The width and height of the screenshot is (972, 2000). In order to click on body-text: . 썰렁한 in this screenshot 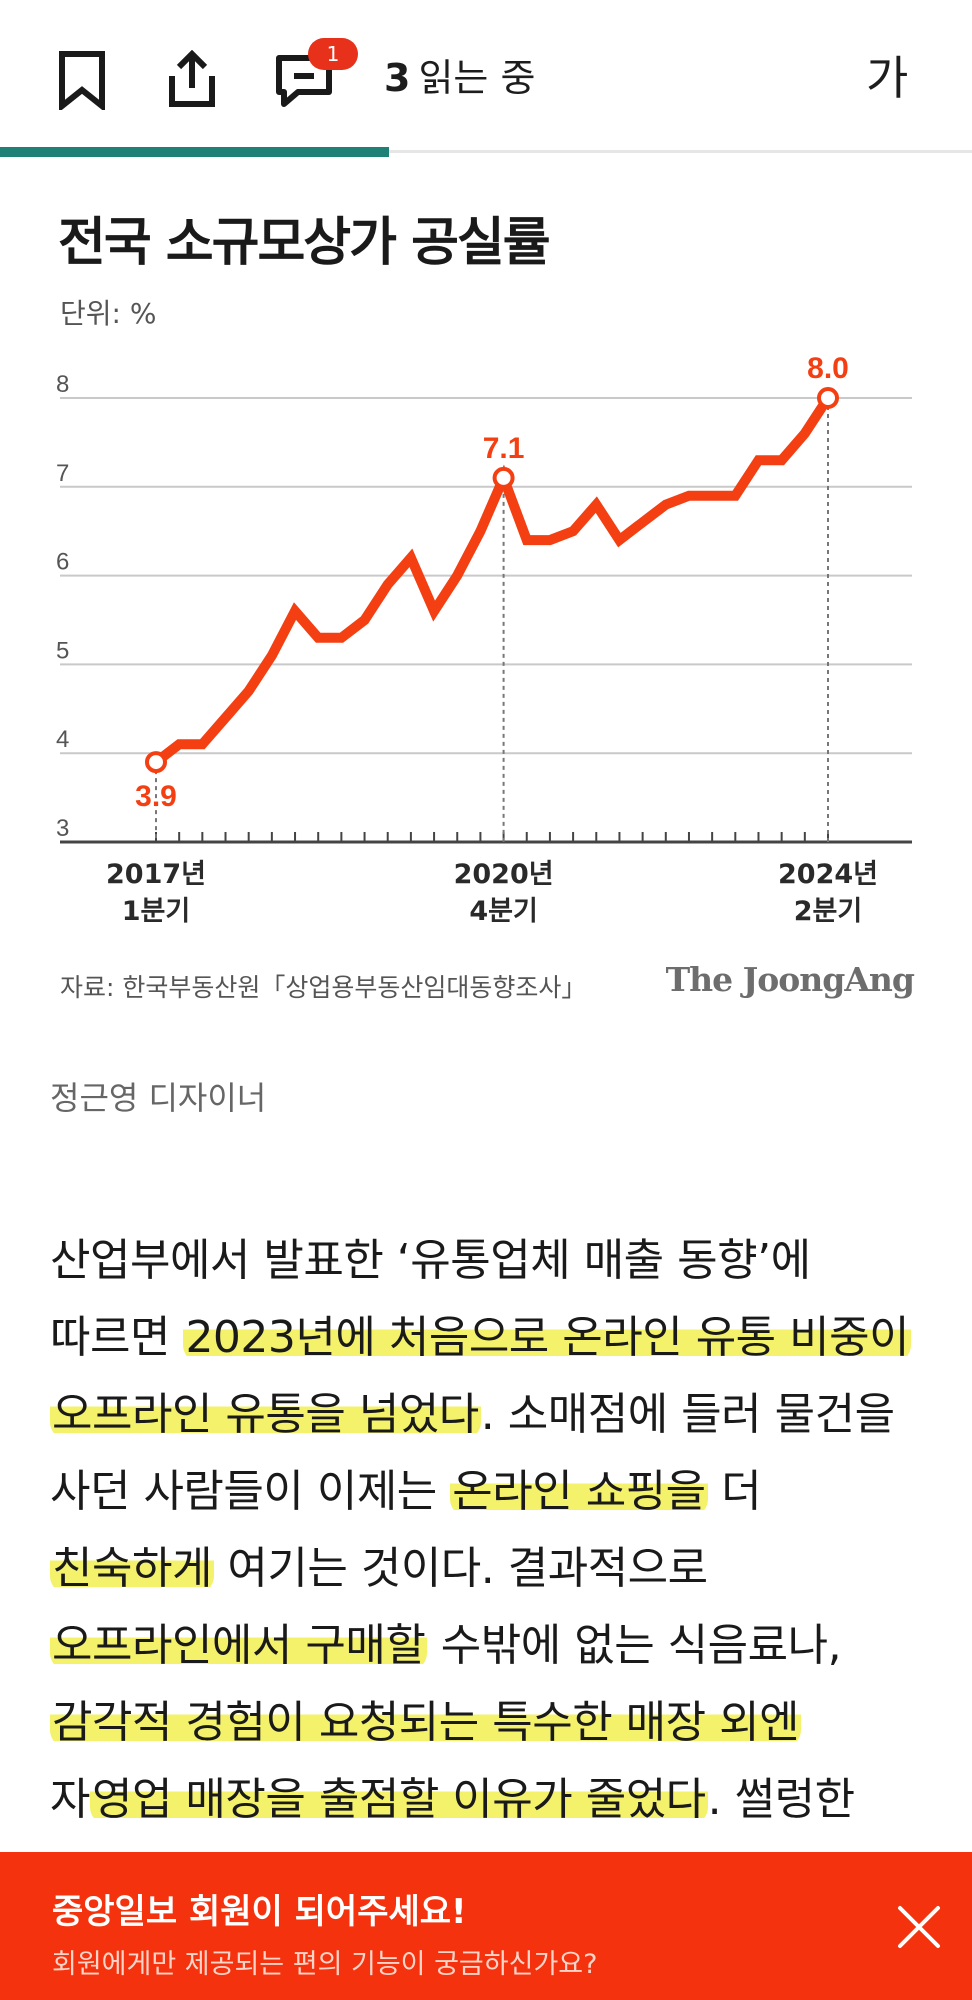, I will do `click(781, 1799)`.